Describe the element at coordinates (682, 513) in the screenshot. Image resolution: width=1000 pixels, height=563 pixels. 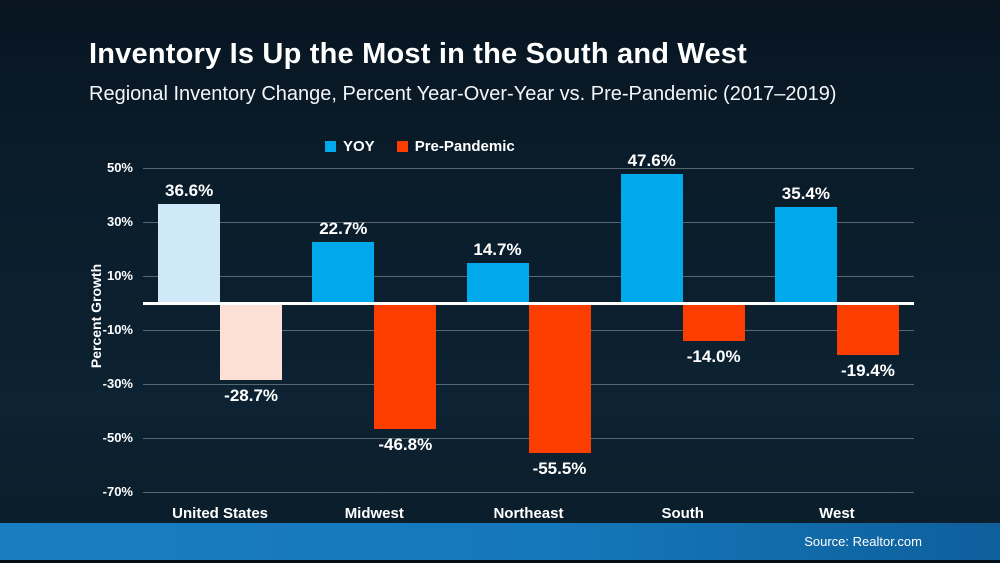
I see `category-label-south: South` at that location.